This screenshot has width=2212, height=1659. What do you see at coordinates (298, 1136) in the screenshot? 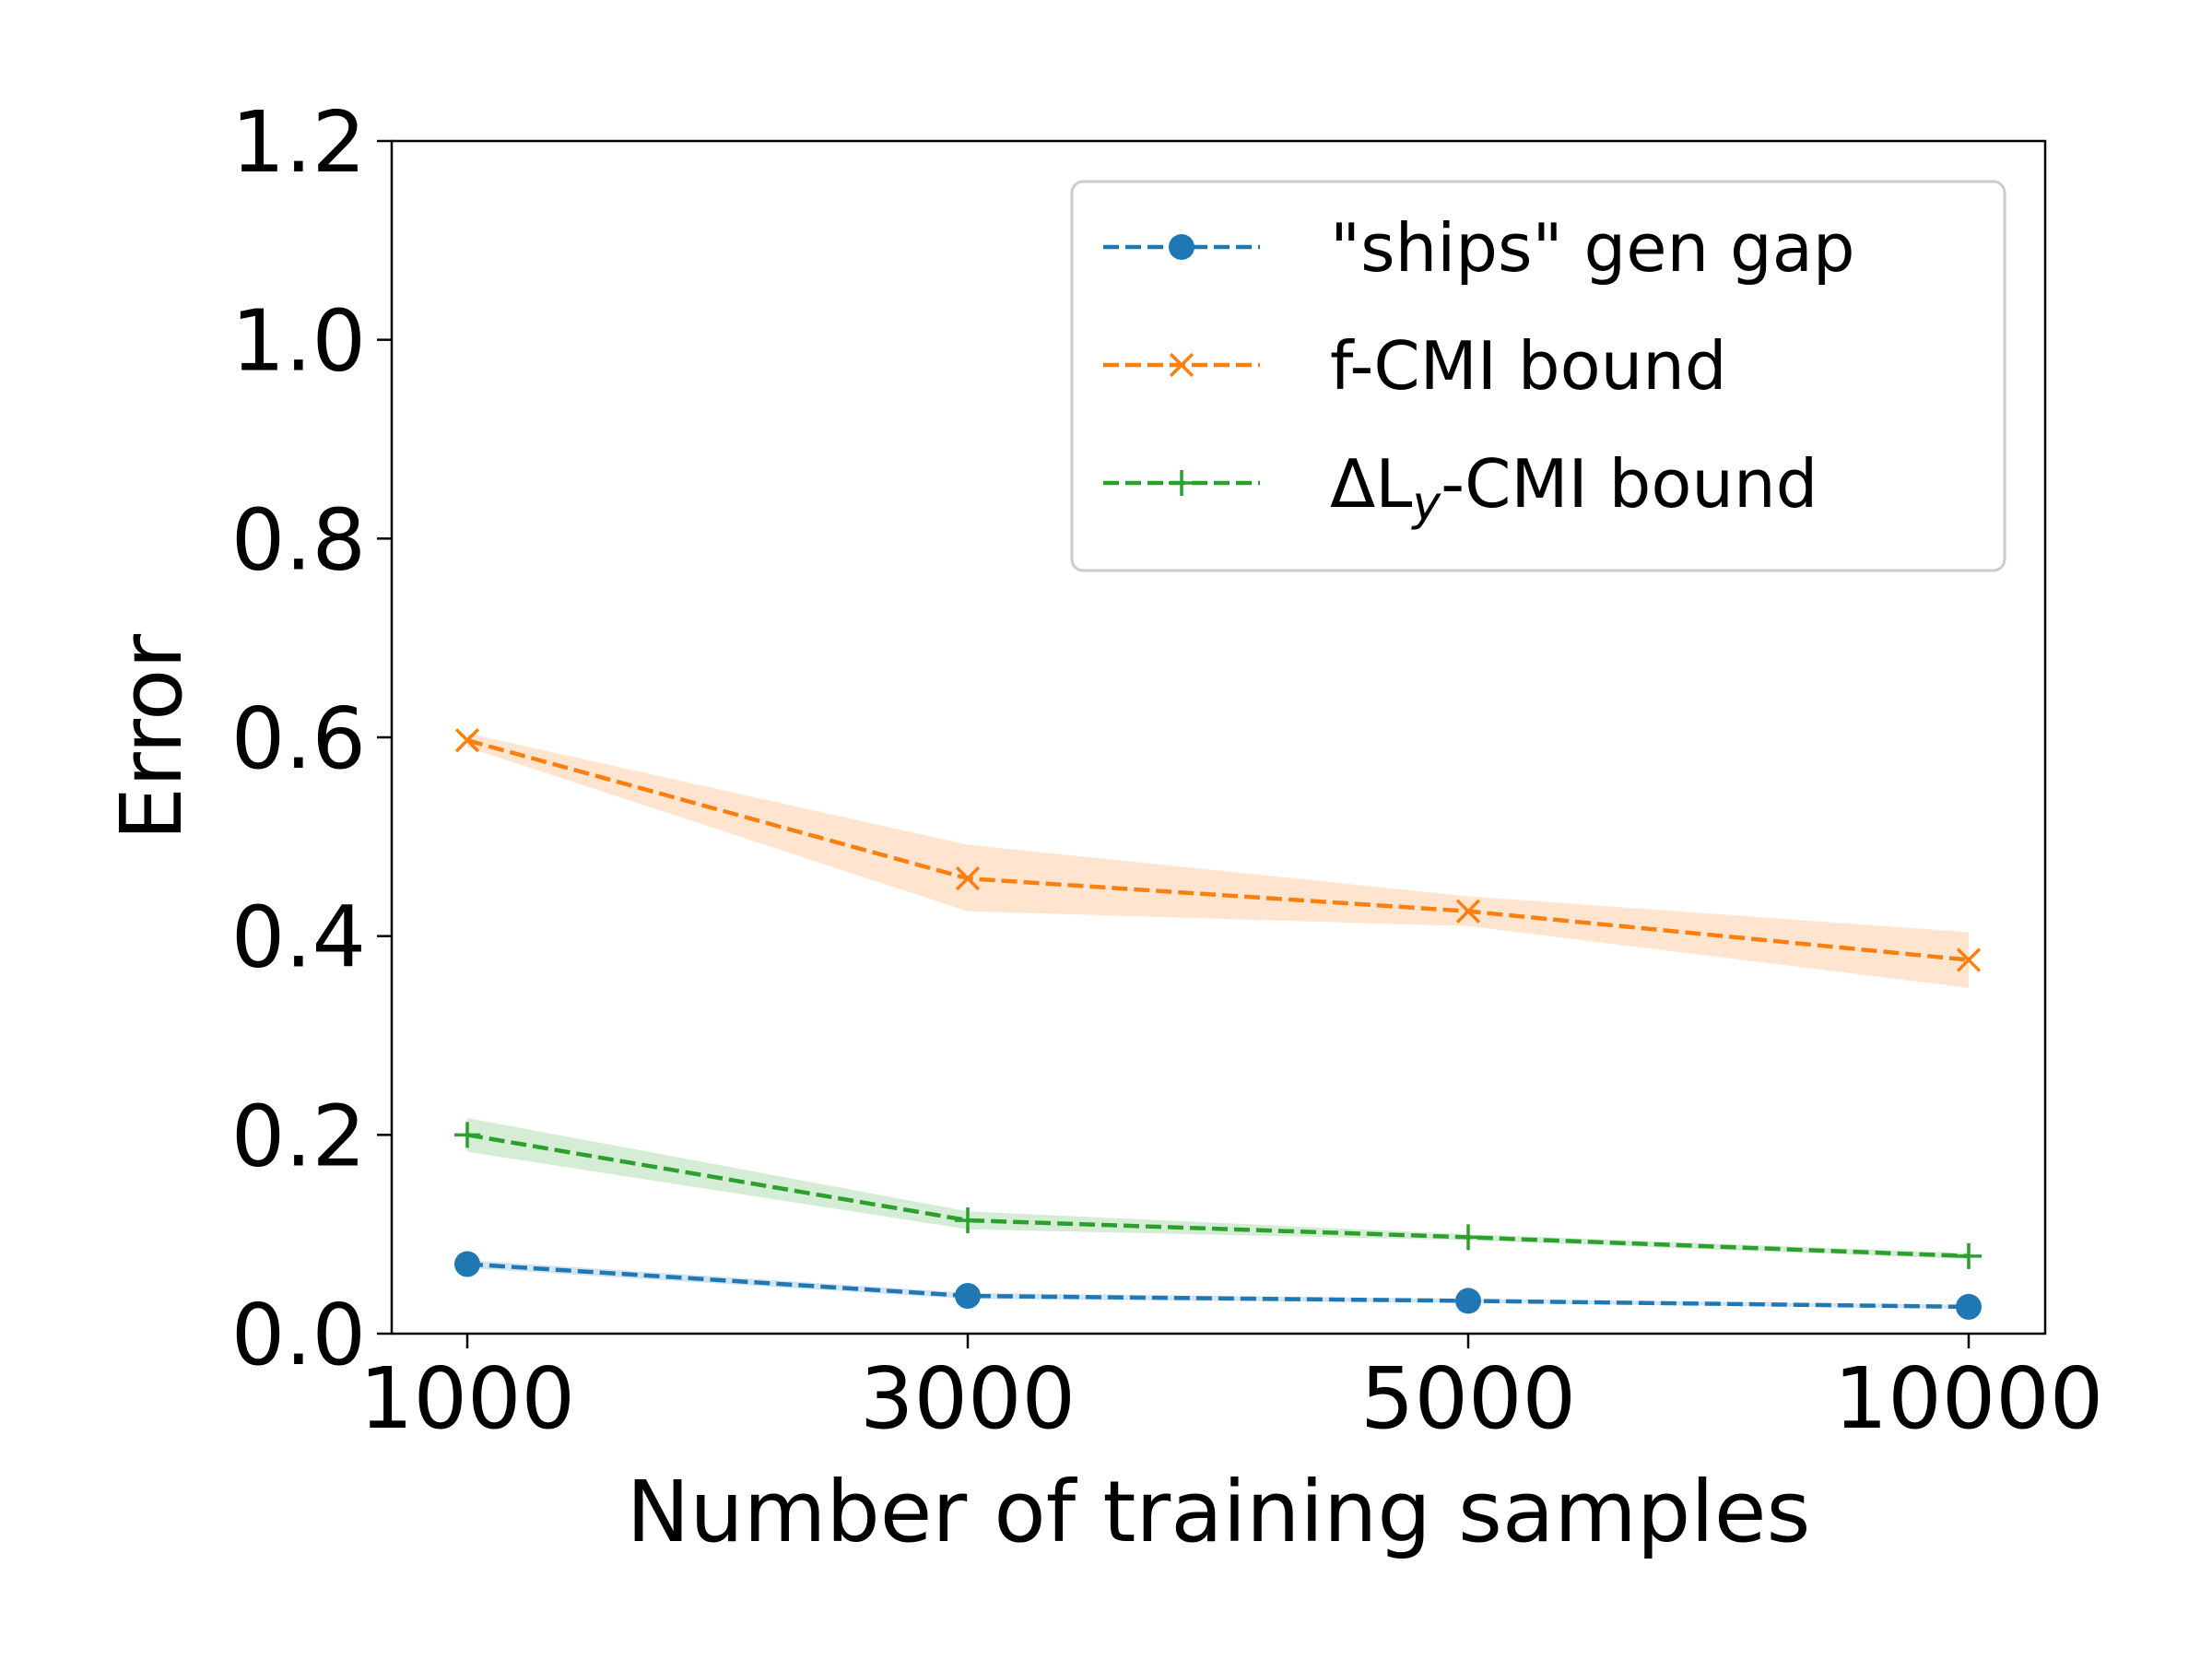
I see `y-tick-label: 0.2` at bounding box center [298, 1136].